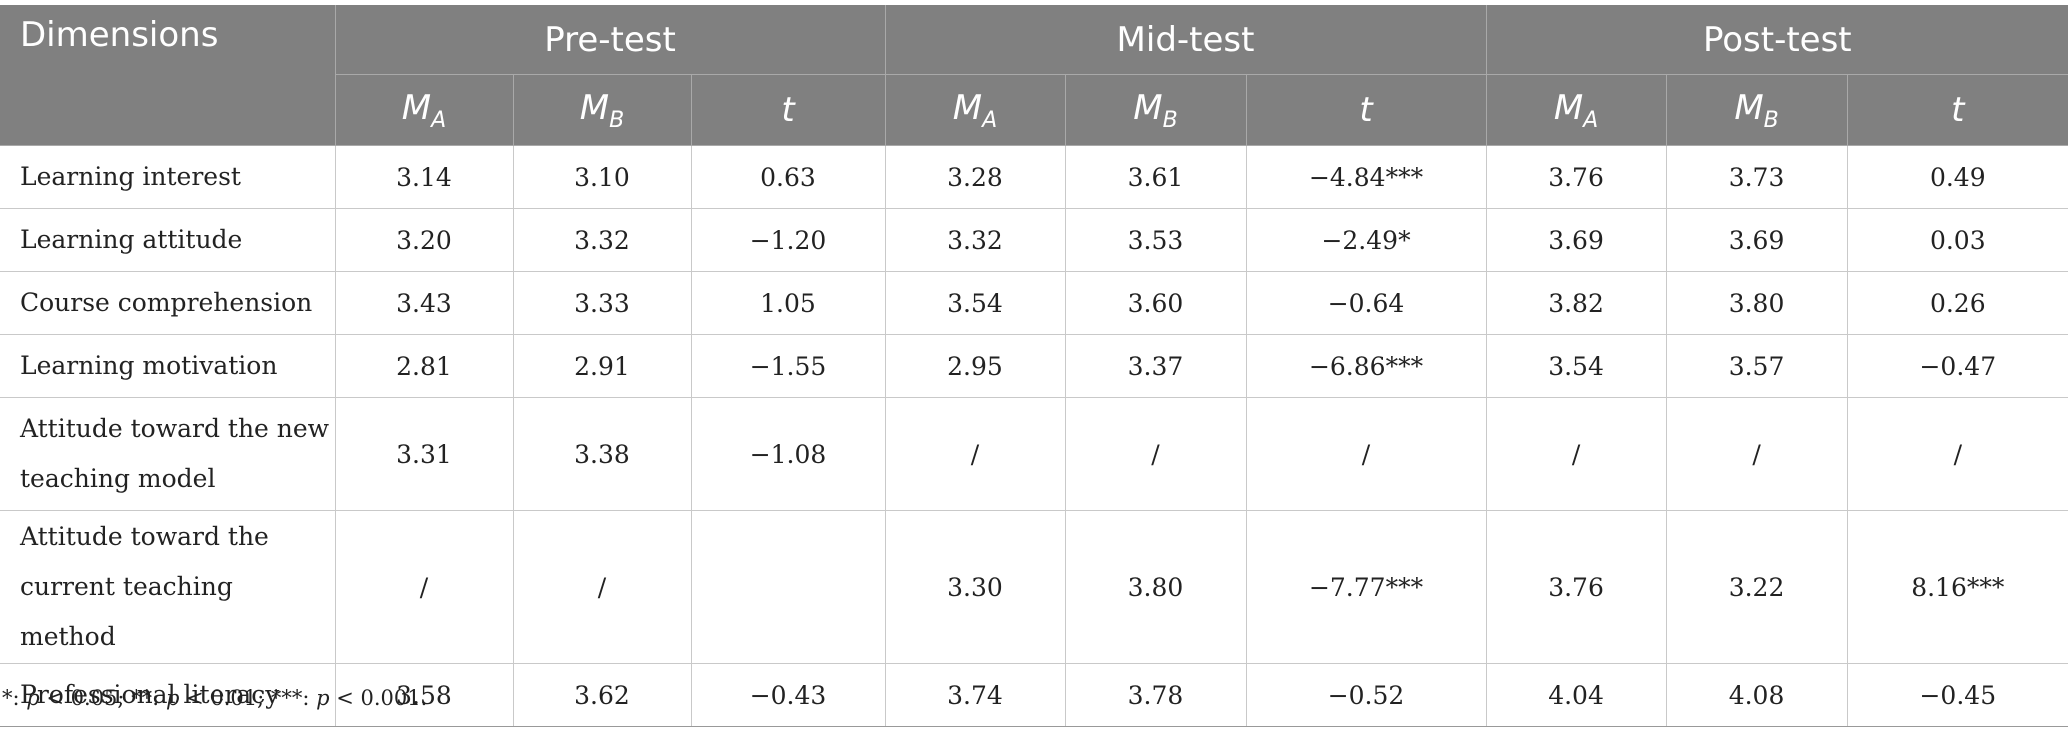 The width and height of the screenshot is (2068, 729). I want to click on value-cell: 8.16***, so click(1957, 587).